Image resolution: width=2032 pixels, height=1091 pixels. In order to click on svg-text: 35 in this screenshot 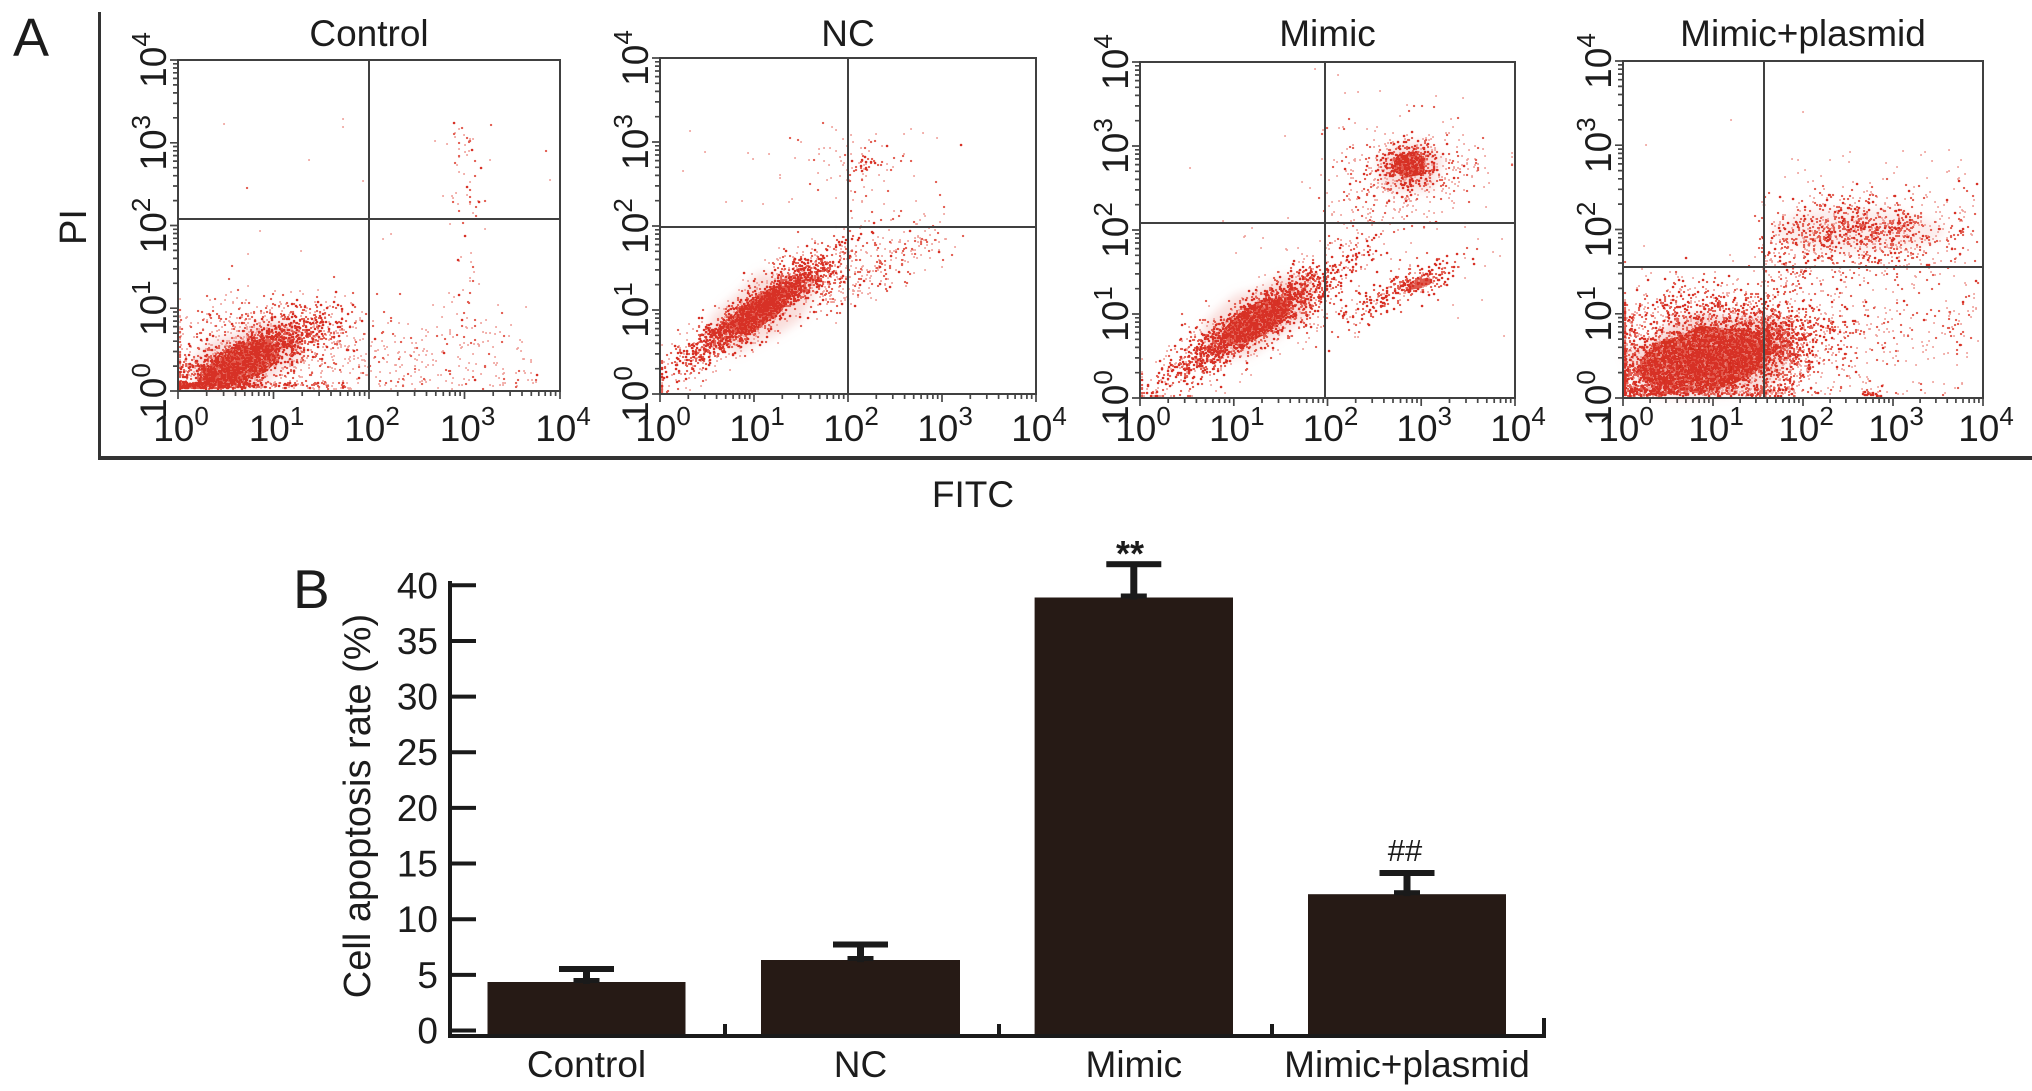, I will do `click(417, 641)`.